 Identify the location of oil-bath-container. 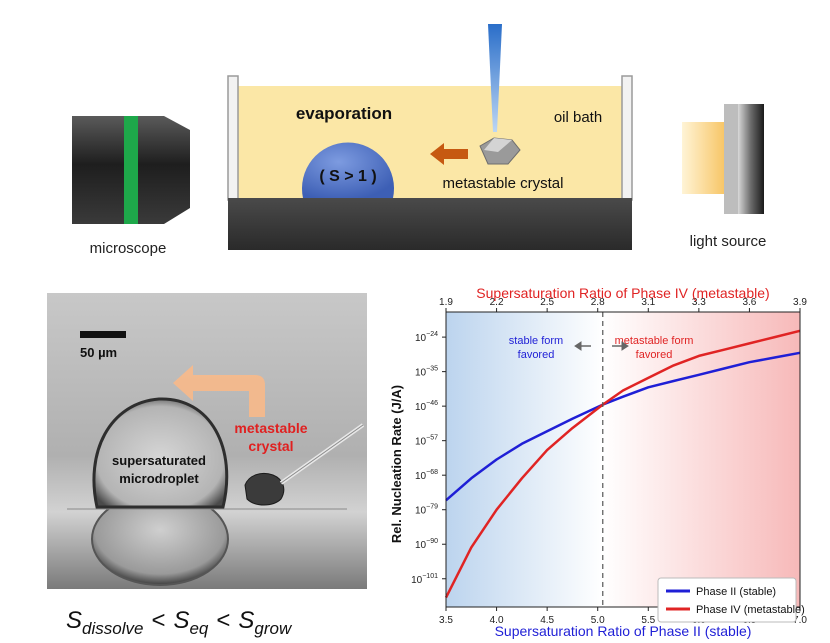
(430, 162).